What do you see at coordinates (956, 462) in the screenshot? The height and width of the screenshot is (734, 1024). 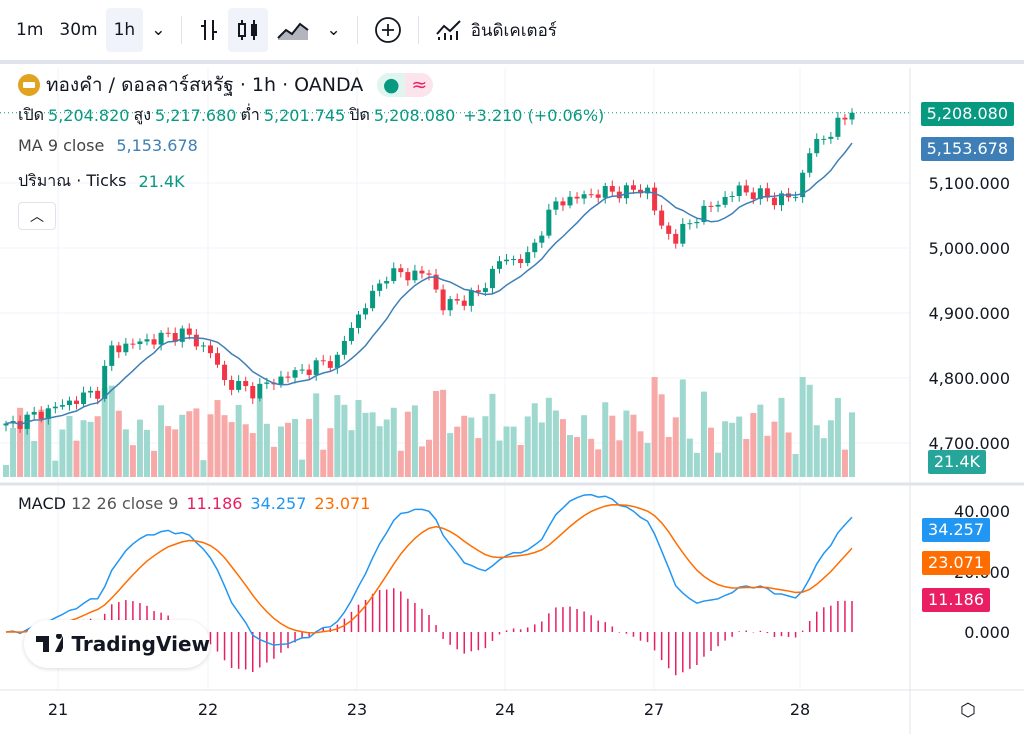 I see `volume-badge: 21.4K` at bounding box center [956, 462].